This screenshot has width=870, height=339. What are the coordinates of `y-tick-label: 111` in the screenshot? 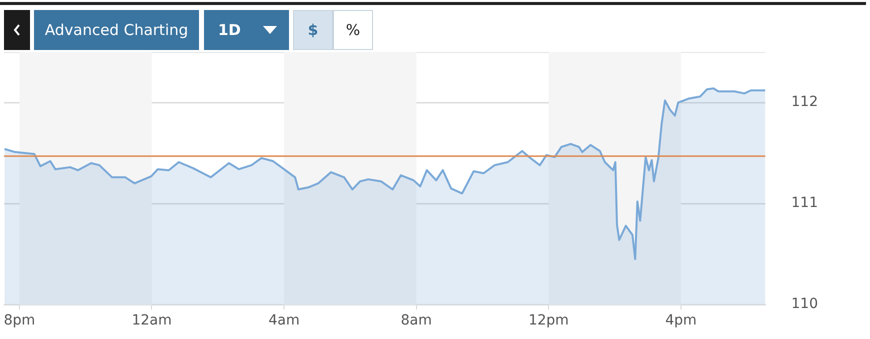 It's located at (804, 203).